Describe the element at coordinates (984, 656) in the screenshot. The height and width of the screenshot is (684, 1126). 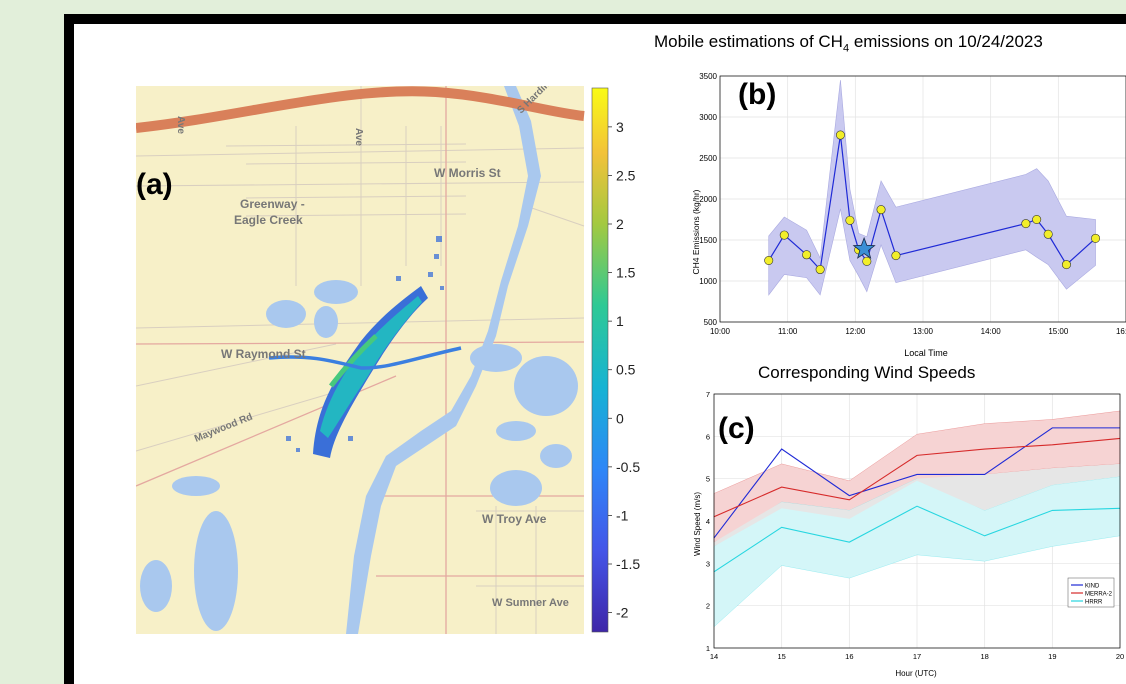
I see `chart-c-xtick: 18` at that location.